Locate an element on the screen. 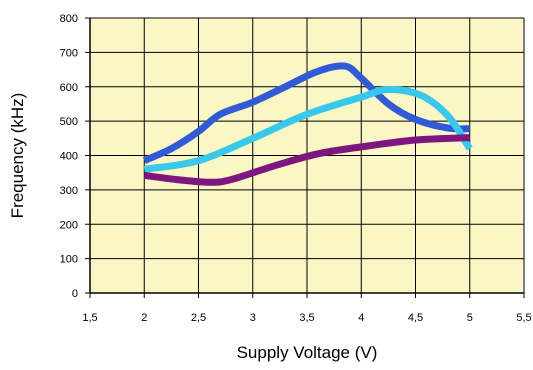 The image size is (533, 370). x-tick-label: 2 is located at coordinates (144, 318).